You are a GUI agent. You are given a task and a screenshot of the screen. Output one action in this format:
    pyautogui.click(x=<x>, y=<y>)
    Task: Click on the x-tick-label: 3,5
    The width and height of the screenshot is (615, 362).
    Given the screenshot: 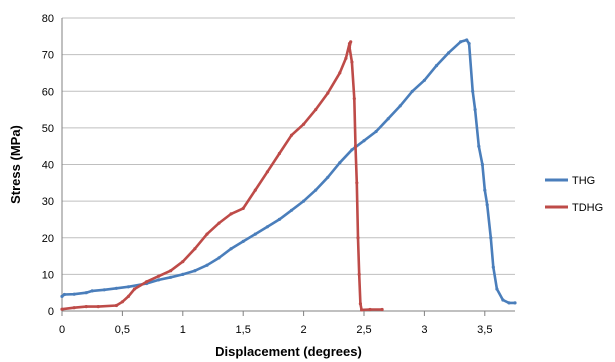 What is the action you would take?
    pyautogui.click(x=484, y=330)
    